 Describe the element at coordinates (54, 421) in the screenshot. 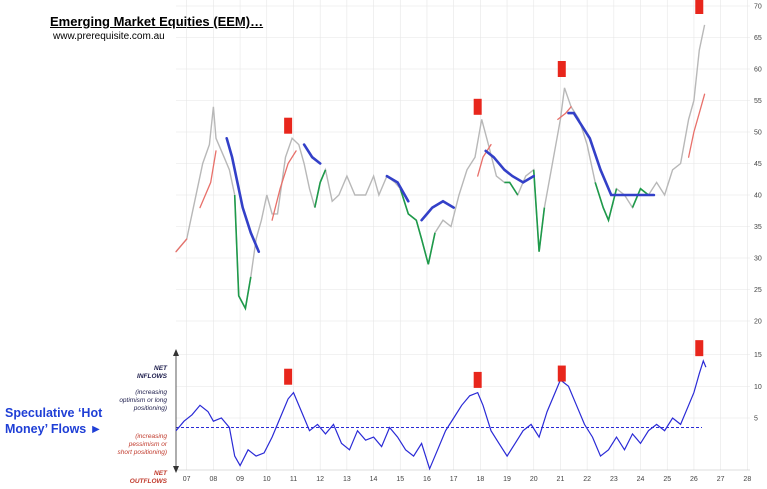

I see `flows-panel-label: Speculative ‘Hot Money’ Flows ►` at that location.